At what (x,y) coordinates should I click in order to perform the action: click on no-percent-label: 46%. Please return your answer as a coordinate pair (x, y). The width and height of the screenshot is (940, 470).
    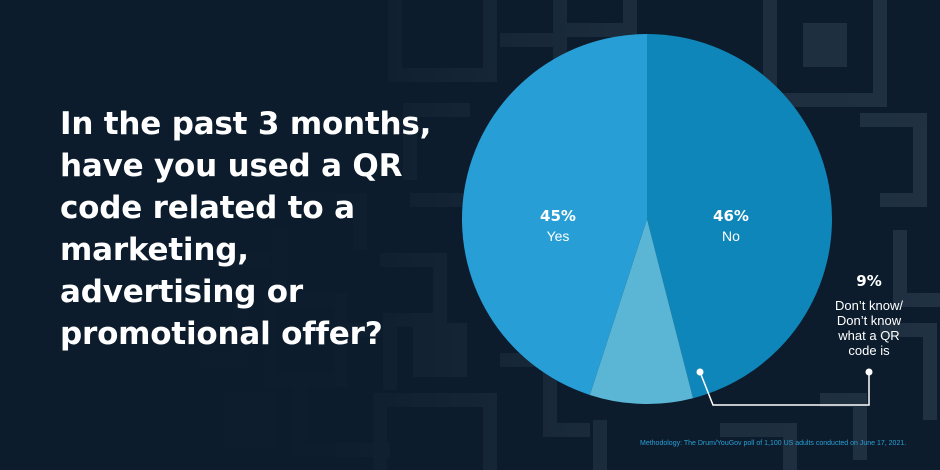
    Looking at the image, I should click on (731, 216).